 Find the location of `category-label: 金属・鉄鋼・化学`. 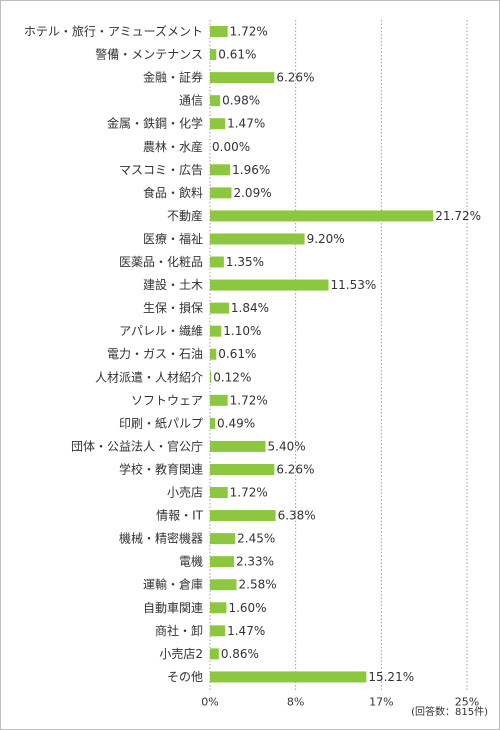

category-label: 金属・鉄鋼・化学 is located at coordinates (155, 123).